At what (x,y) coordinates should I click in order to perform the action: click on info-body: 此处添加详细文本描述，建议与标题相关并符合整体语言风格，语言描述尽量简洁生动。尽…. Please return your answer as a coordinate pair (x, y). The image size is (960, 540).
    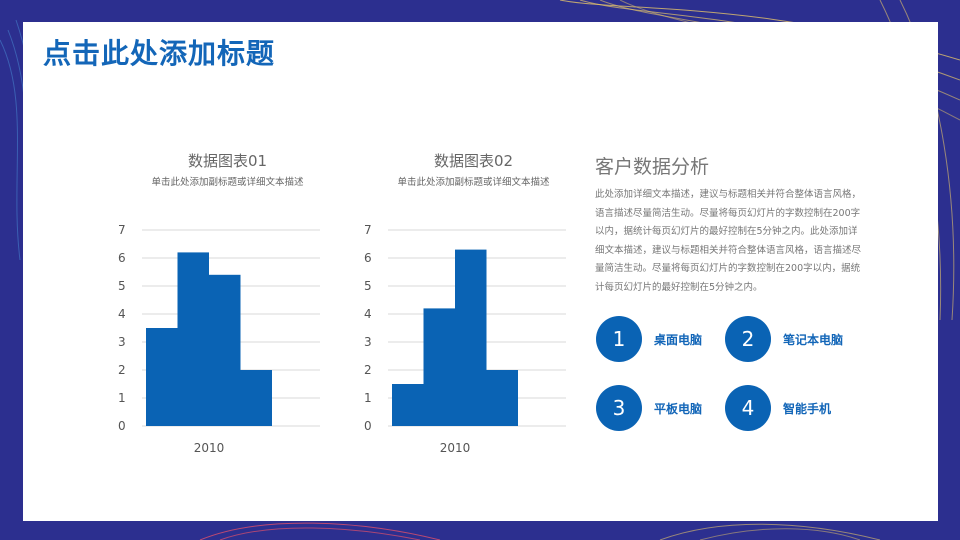
    Looking at the image, I should click on (728, 241).